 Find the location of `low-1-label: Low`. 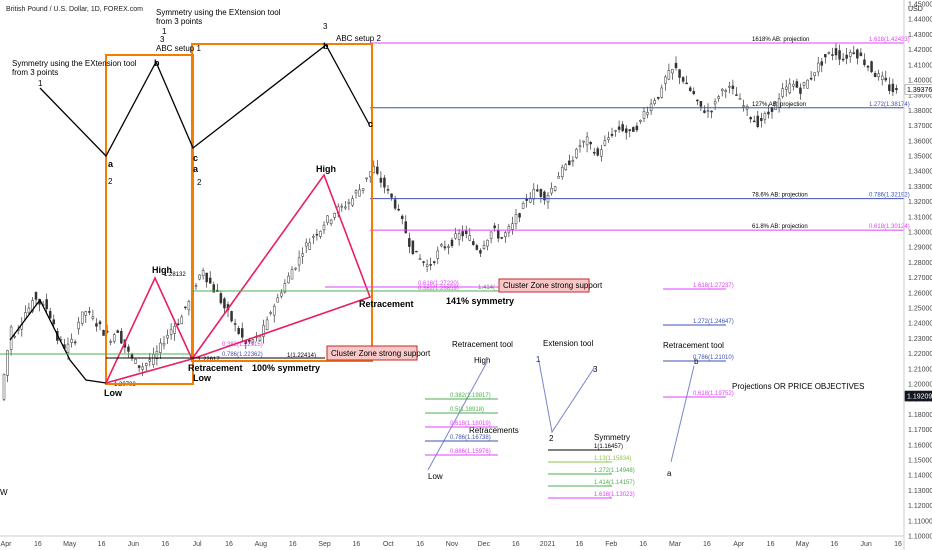

low-1-label: Low is located at coordinates (113, 393).